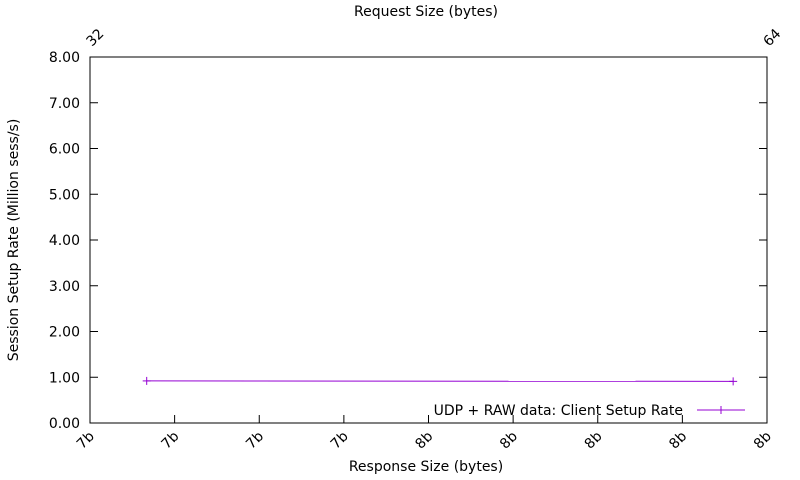 This screenshot has height=480, width=800. I want to click on x2-tick-label: 32, so click(96, 38).